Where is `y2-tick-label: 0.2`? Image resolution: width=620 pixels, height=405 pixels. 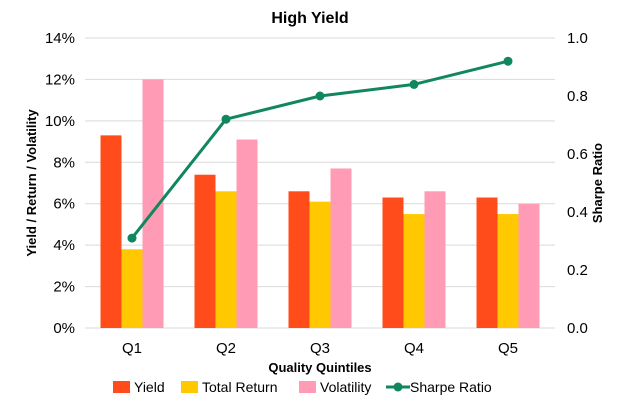 y2-tick-label: 0.2 is located at coordinates (577, 270).